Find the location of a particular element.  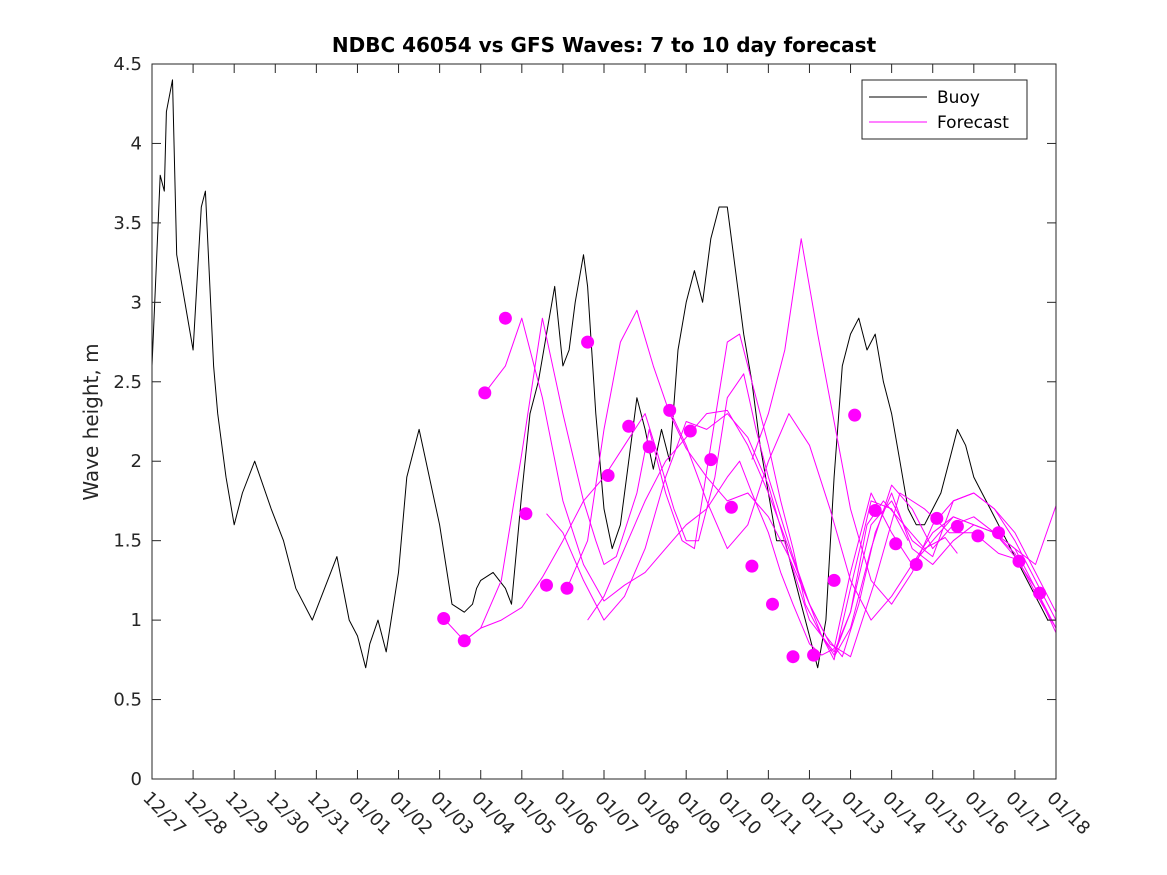

legend: Buoy Forecast is located at coordinates (944, 109).